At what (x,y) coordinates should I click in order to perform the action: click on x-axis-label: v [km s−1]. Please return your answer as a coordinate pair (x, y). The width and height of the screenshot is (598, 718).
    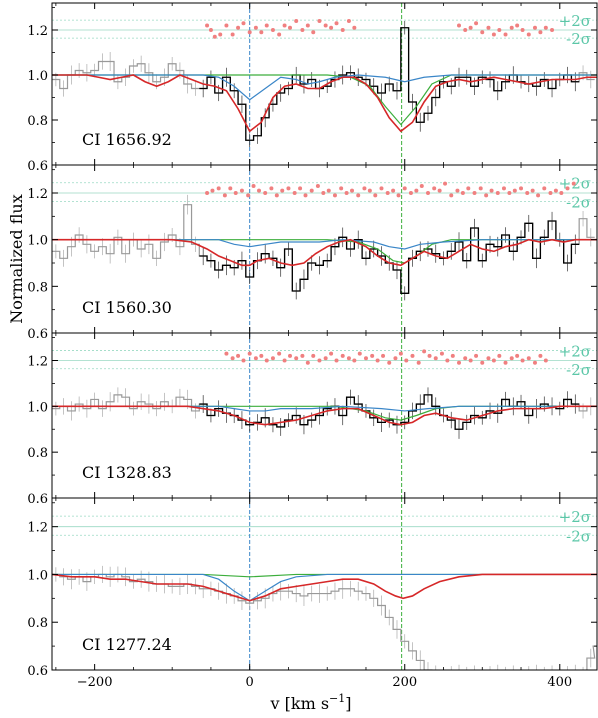
    Looking at the image, I should click on (311, 702).